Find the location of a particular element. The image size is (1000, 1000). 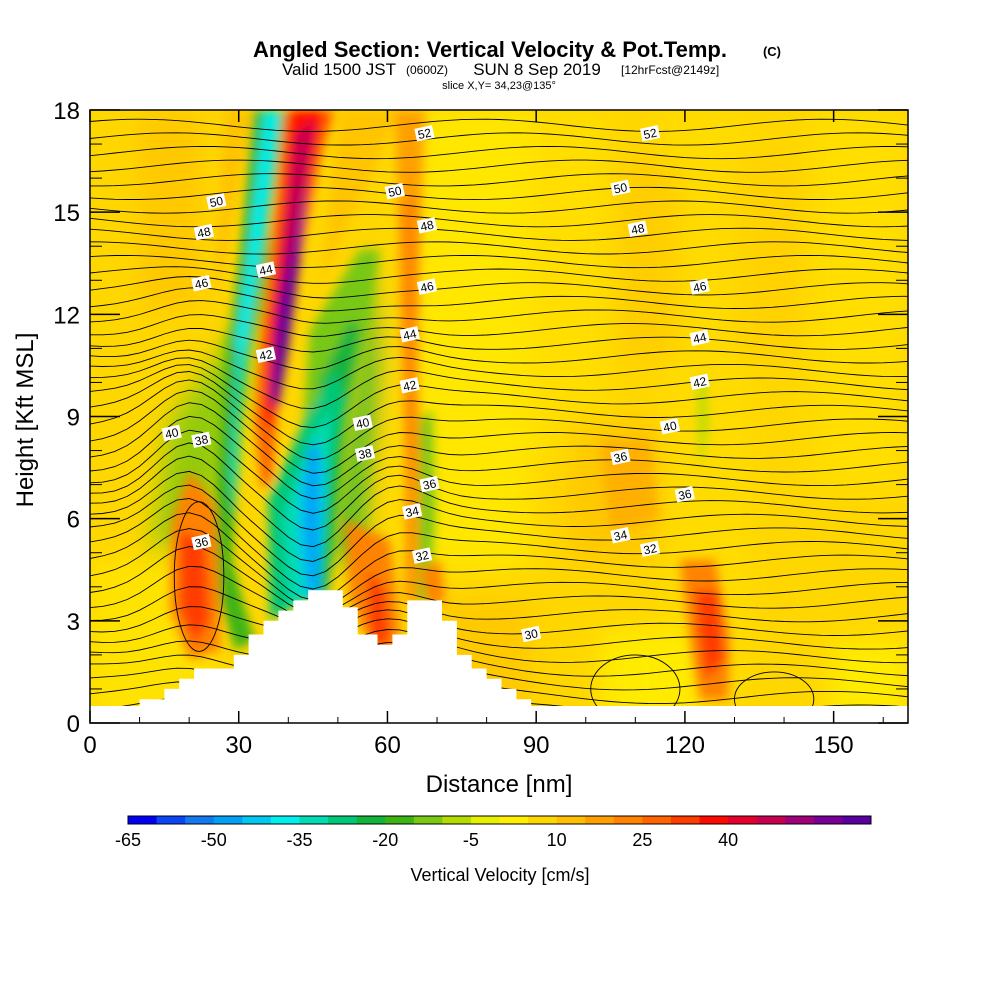

subtitle-forecast: [12hrFcst@2149z] is located at coordinates (670, 70).